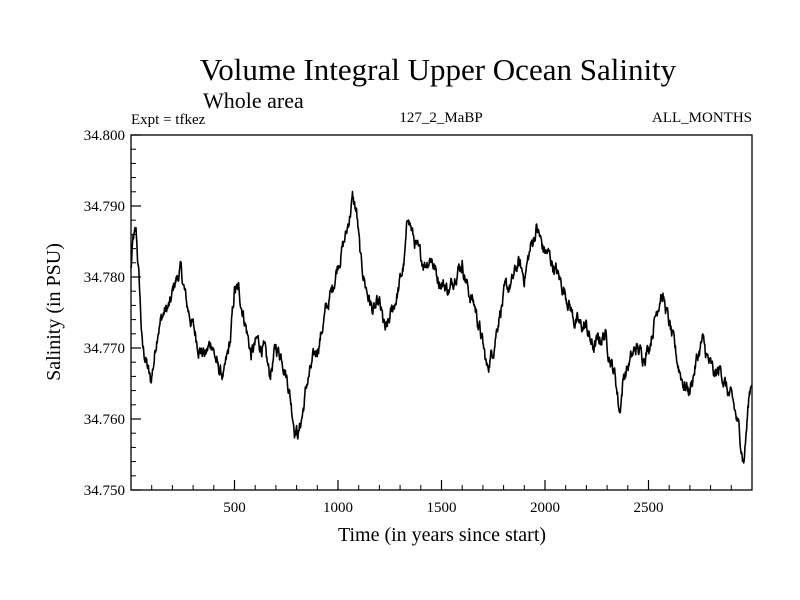 This screenshot has height=600, width=800. Describe the element at coordinates (649, 508) in the screenshot. I see `x-tick-label: 2500` at that location.